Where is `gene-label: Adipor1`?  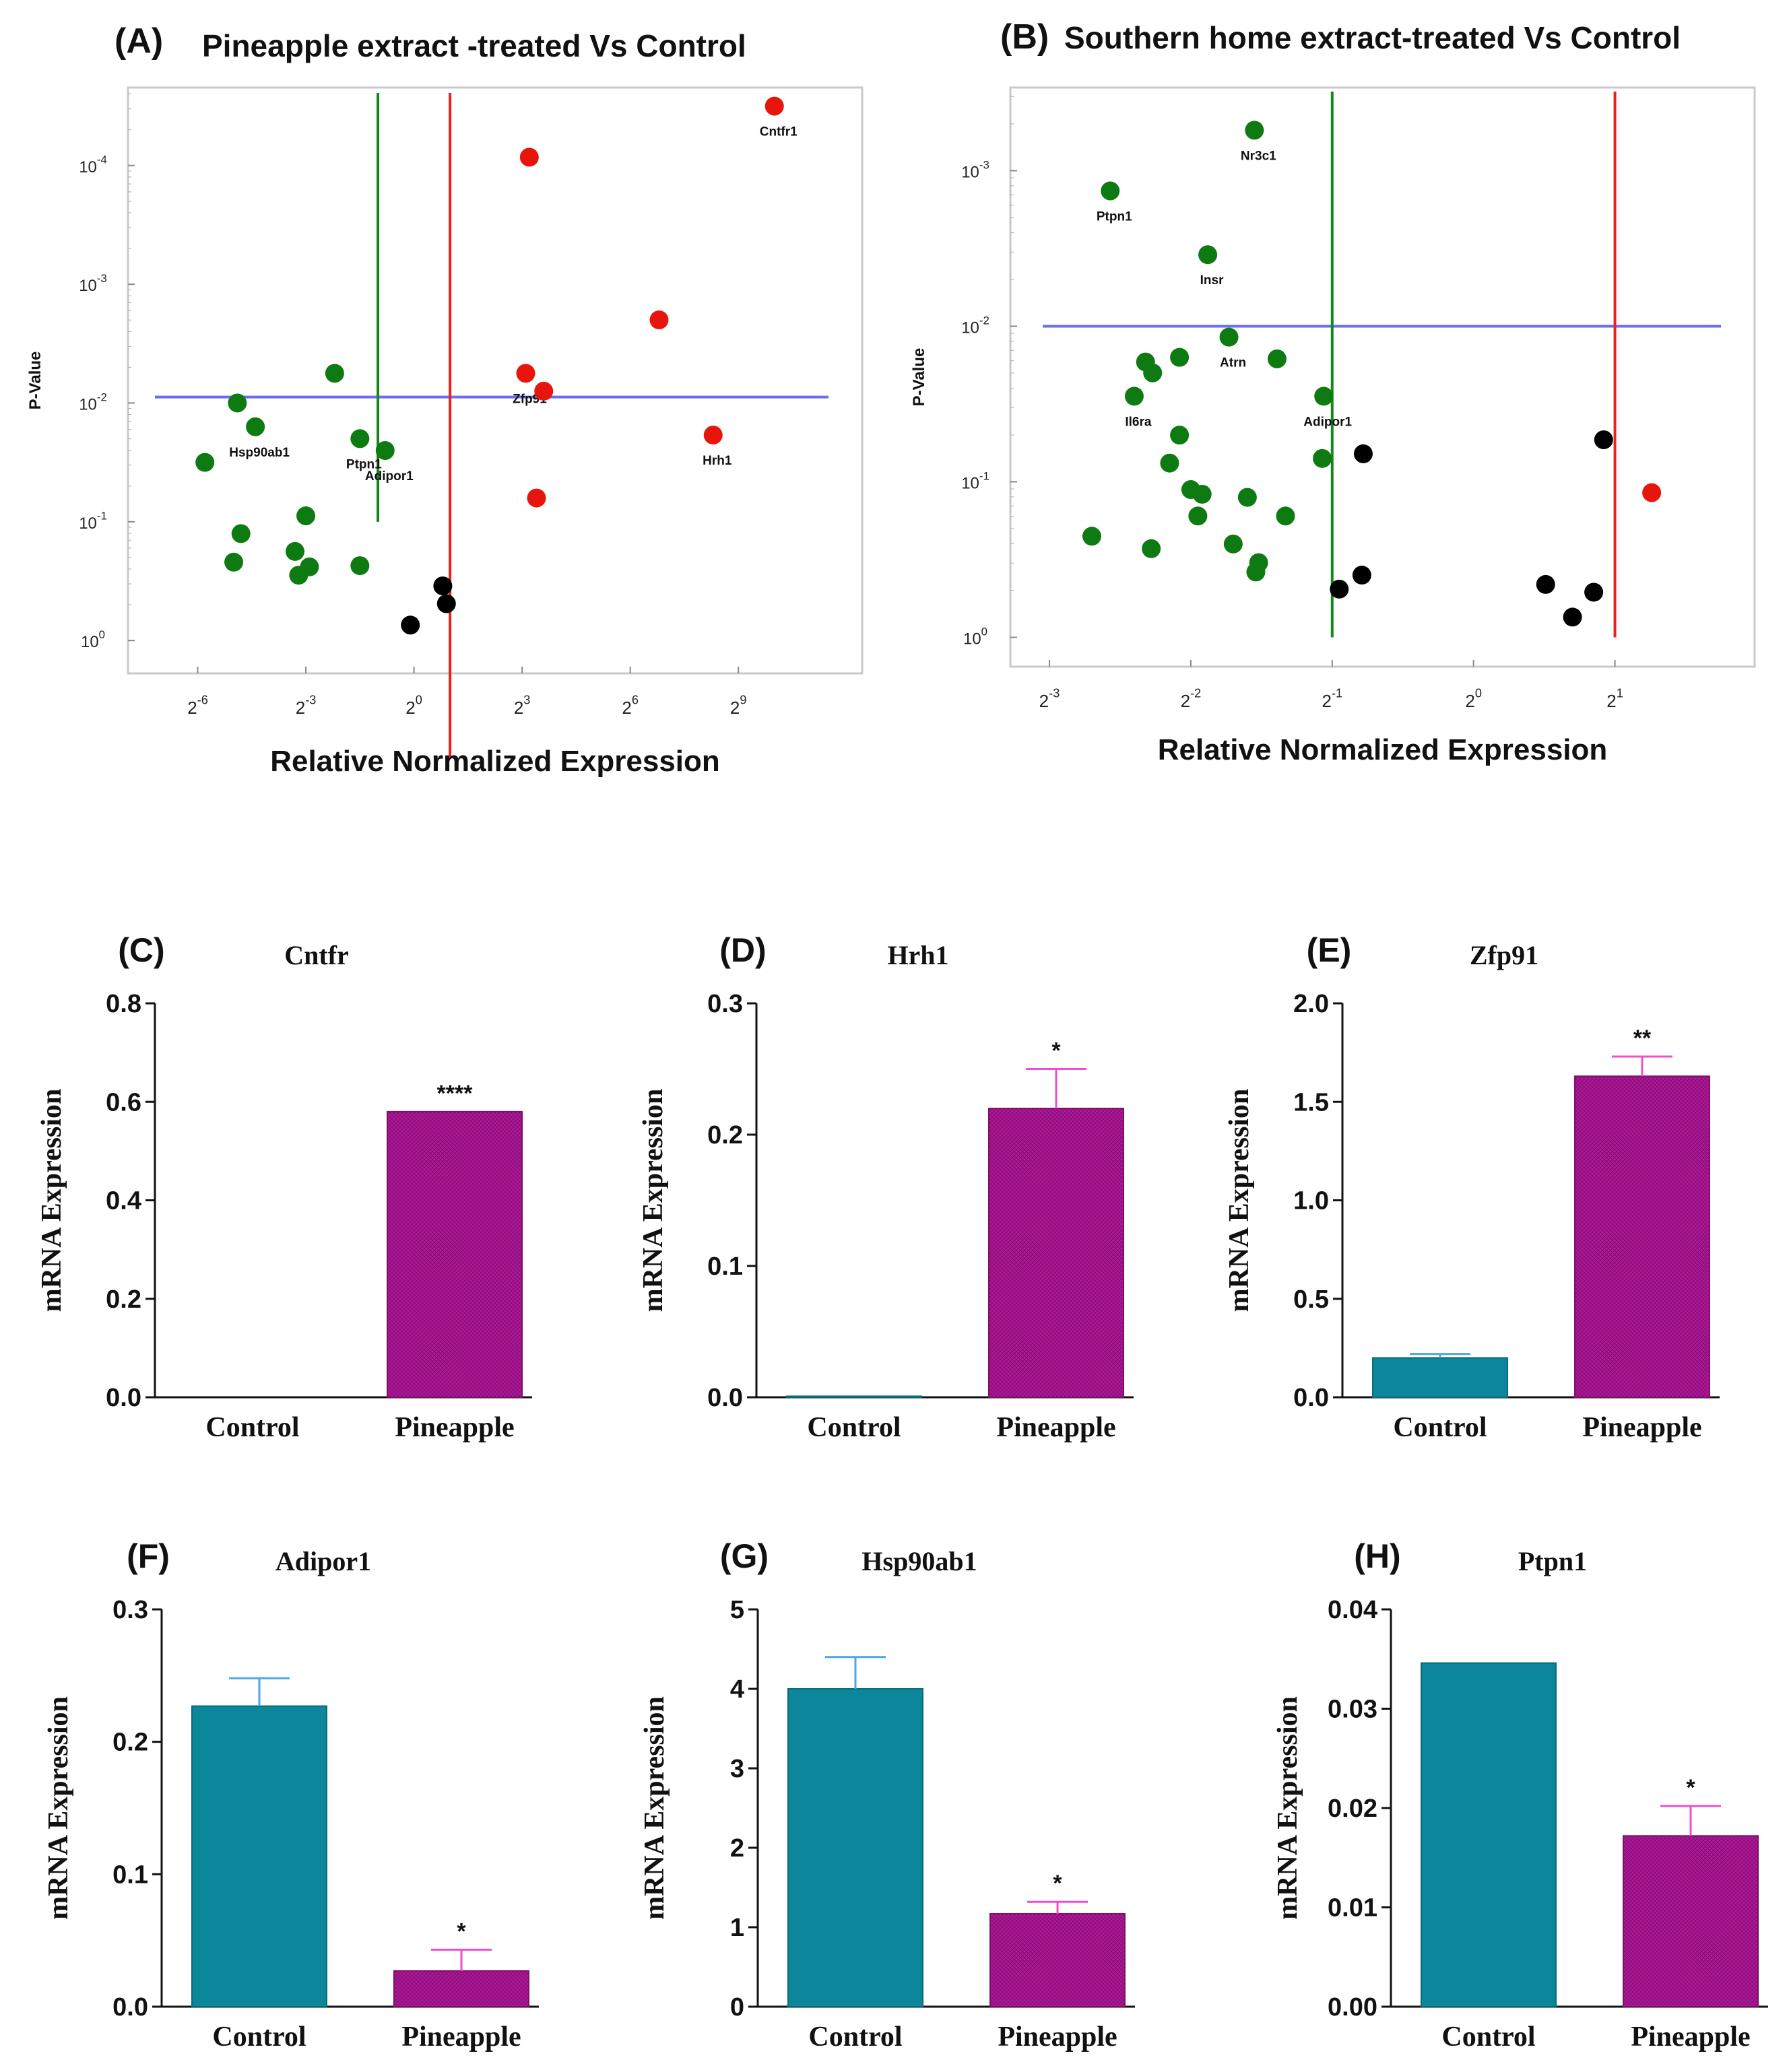
gene-label: Adipor1 is located at coordinates (389, 476).